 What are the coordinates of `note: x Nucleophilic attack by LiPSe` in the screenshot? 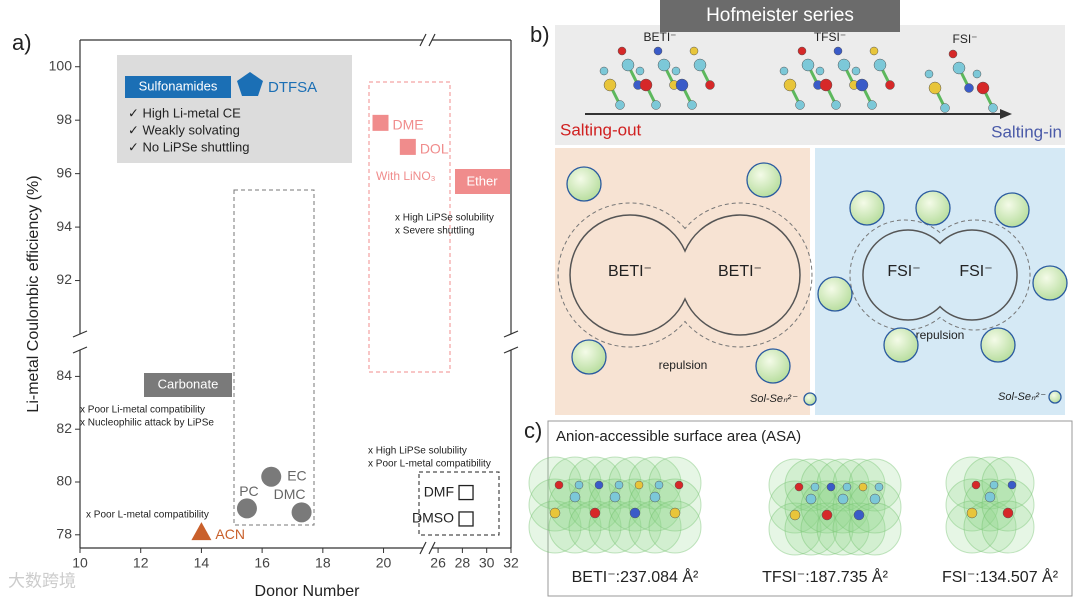 It's located at (147, 423).